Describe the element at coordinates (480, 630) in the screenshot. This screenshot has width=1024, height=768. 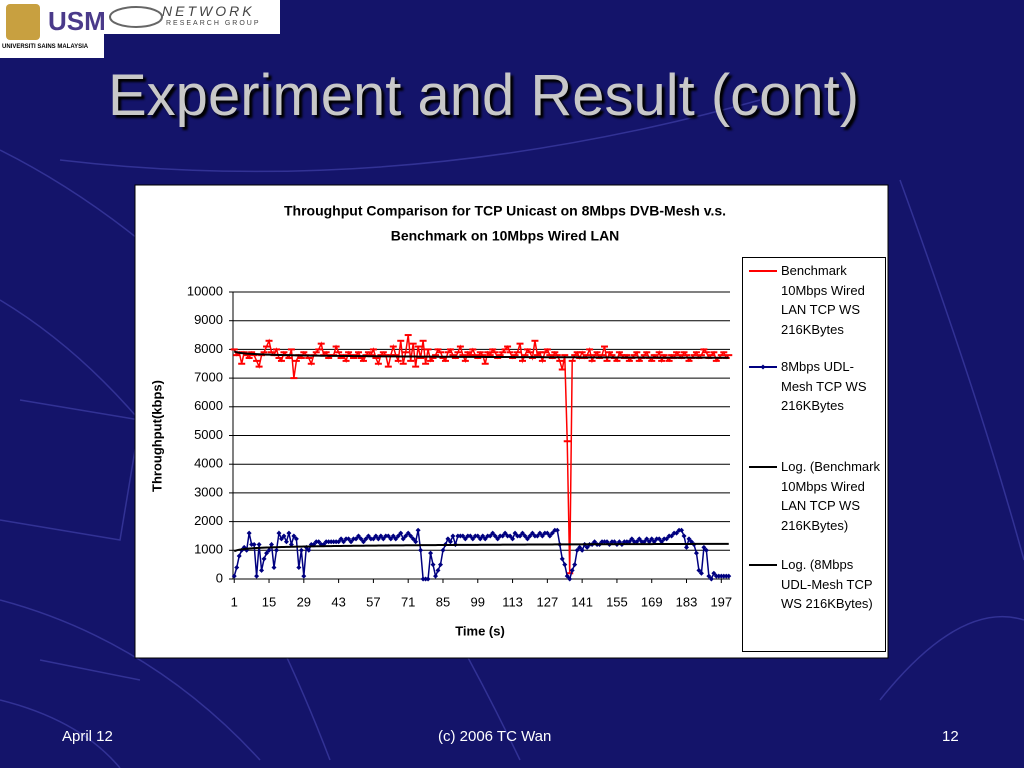
I see `x-axis-title: Time (s)` at that location.